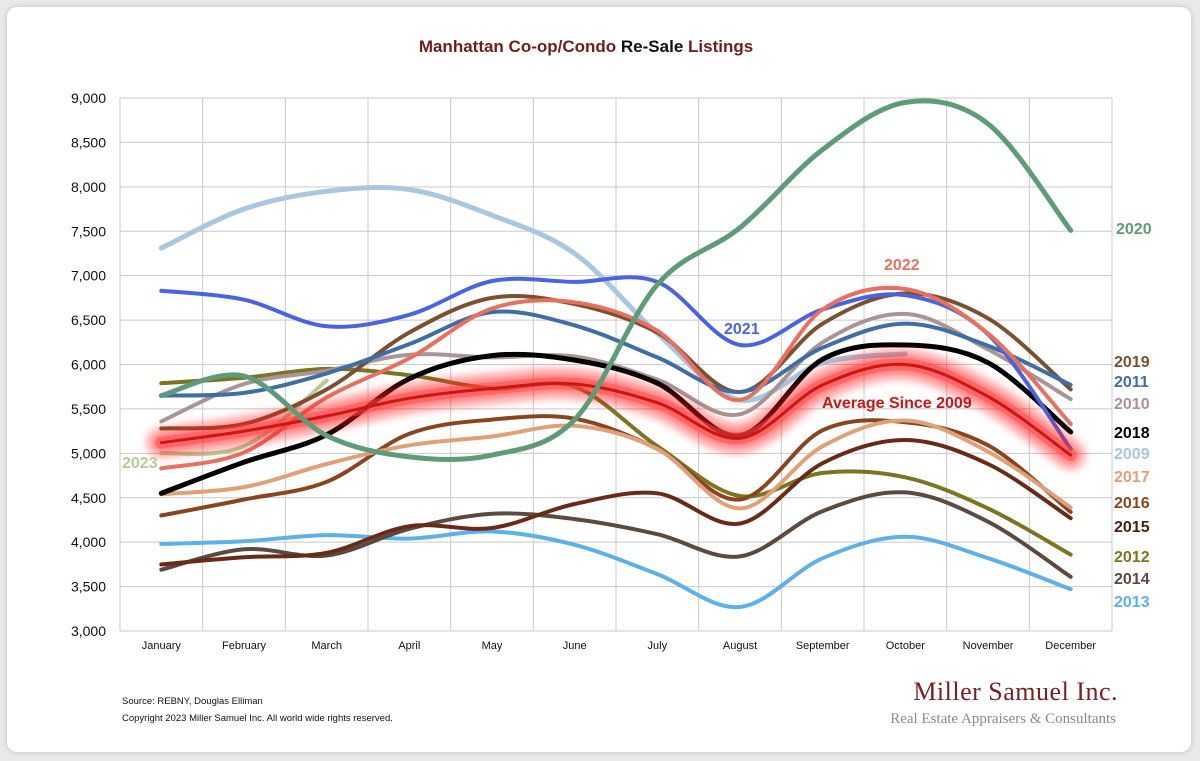 Image resolution: width=1200 pixels, height=761 pixels. Describe the element at coordinates (88, 587) in the screenshot. I see `y-tick-label: 3,500` at that location.